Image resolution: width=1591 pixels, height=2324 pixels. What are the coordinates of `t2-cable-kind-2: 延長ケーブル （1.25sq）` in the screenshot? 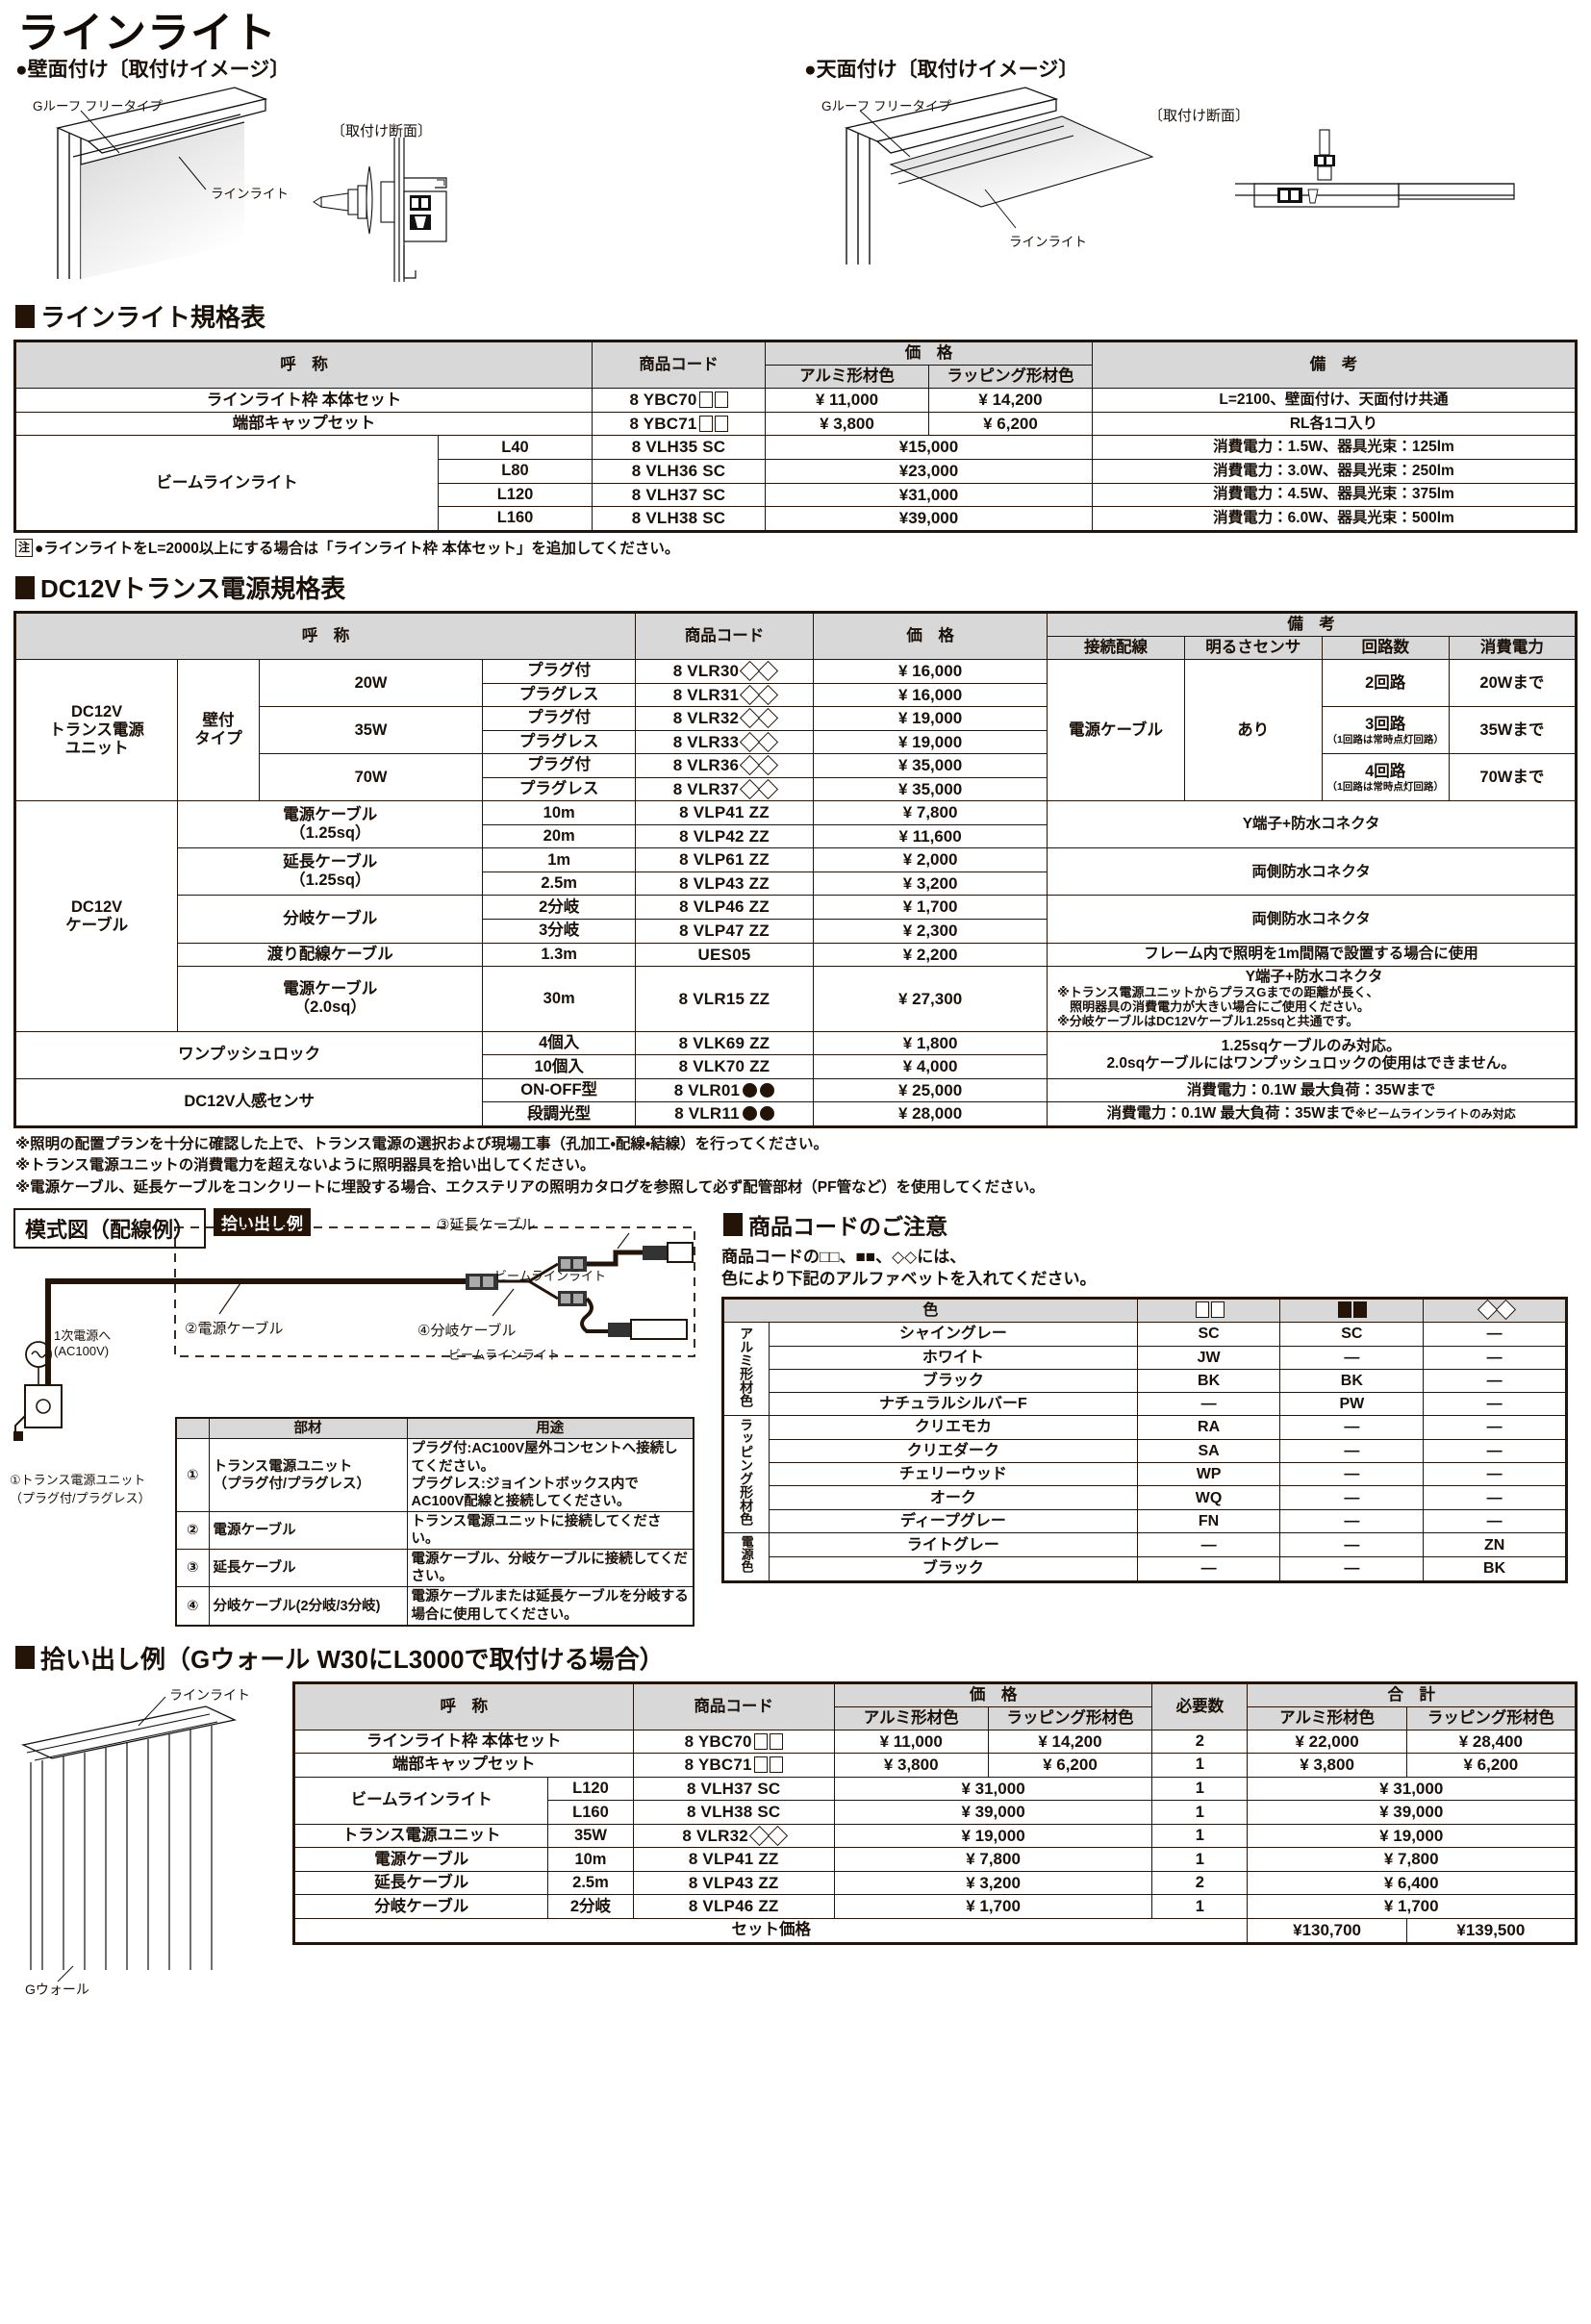 It's located at (331, 872).